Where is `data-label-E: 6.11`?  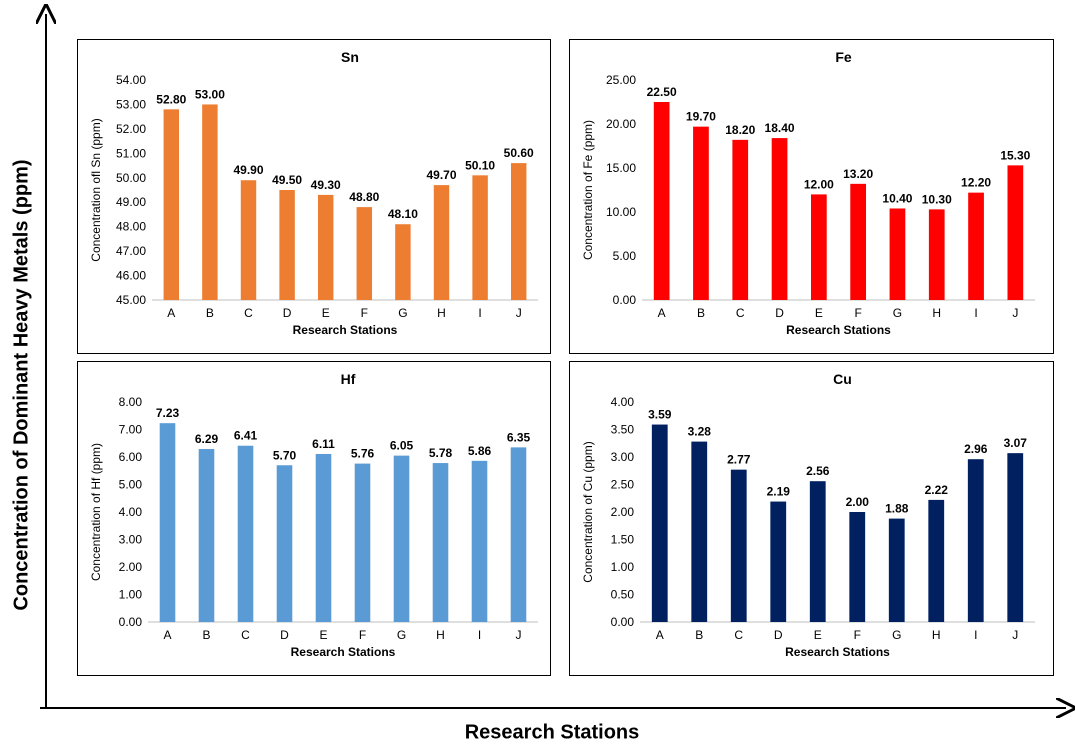 data-label-E: 6.11 is located at coordinates (323, 444).